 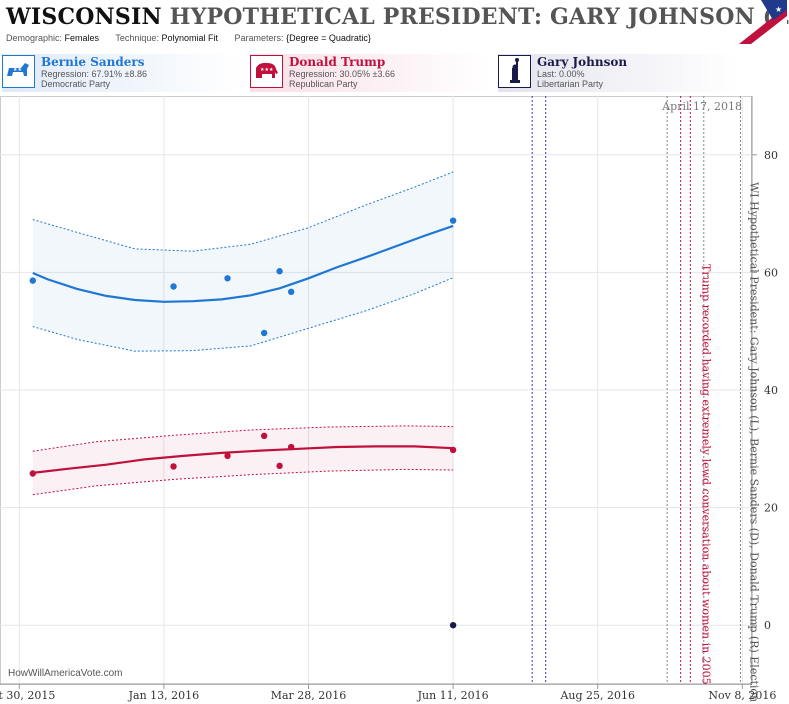 What do you see at coordinates (328, 38) in the screenshot?
I see `parameters-value: {Degree = Quadratic}` at bounding box center [328, 38].